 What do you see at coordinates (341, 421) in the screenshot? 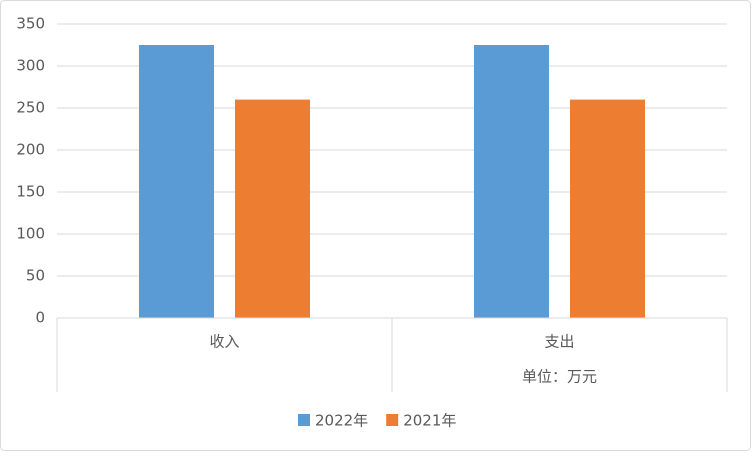
I see `legend-label: 2022年` at bounding box center [341, 421].